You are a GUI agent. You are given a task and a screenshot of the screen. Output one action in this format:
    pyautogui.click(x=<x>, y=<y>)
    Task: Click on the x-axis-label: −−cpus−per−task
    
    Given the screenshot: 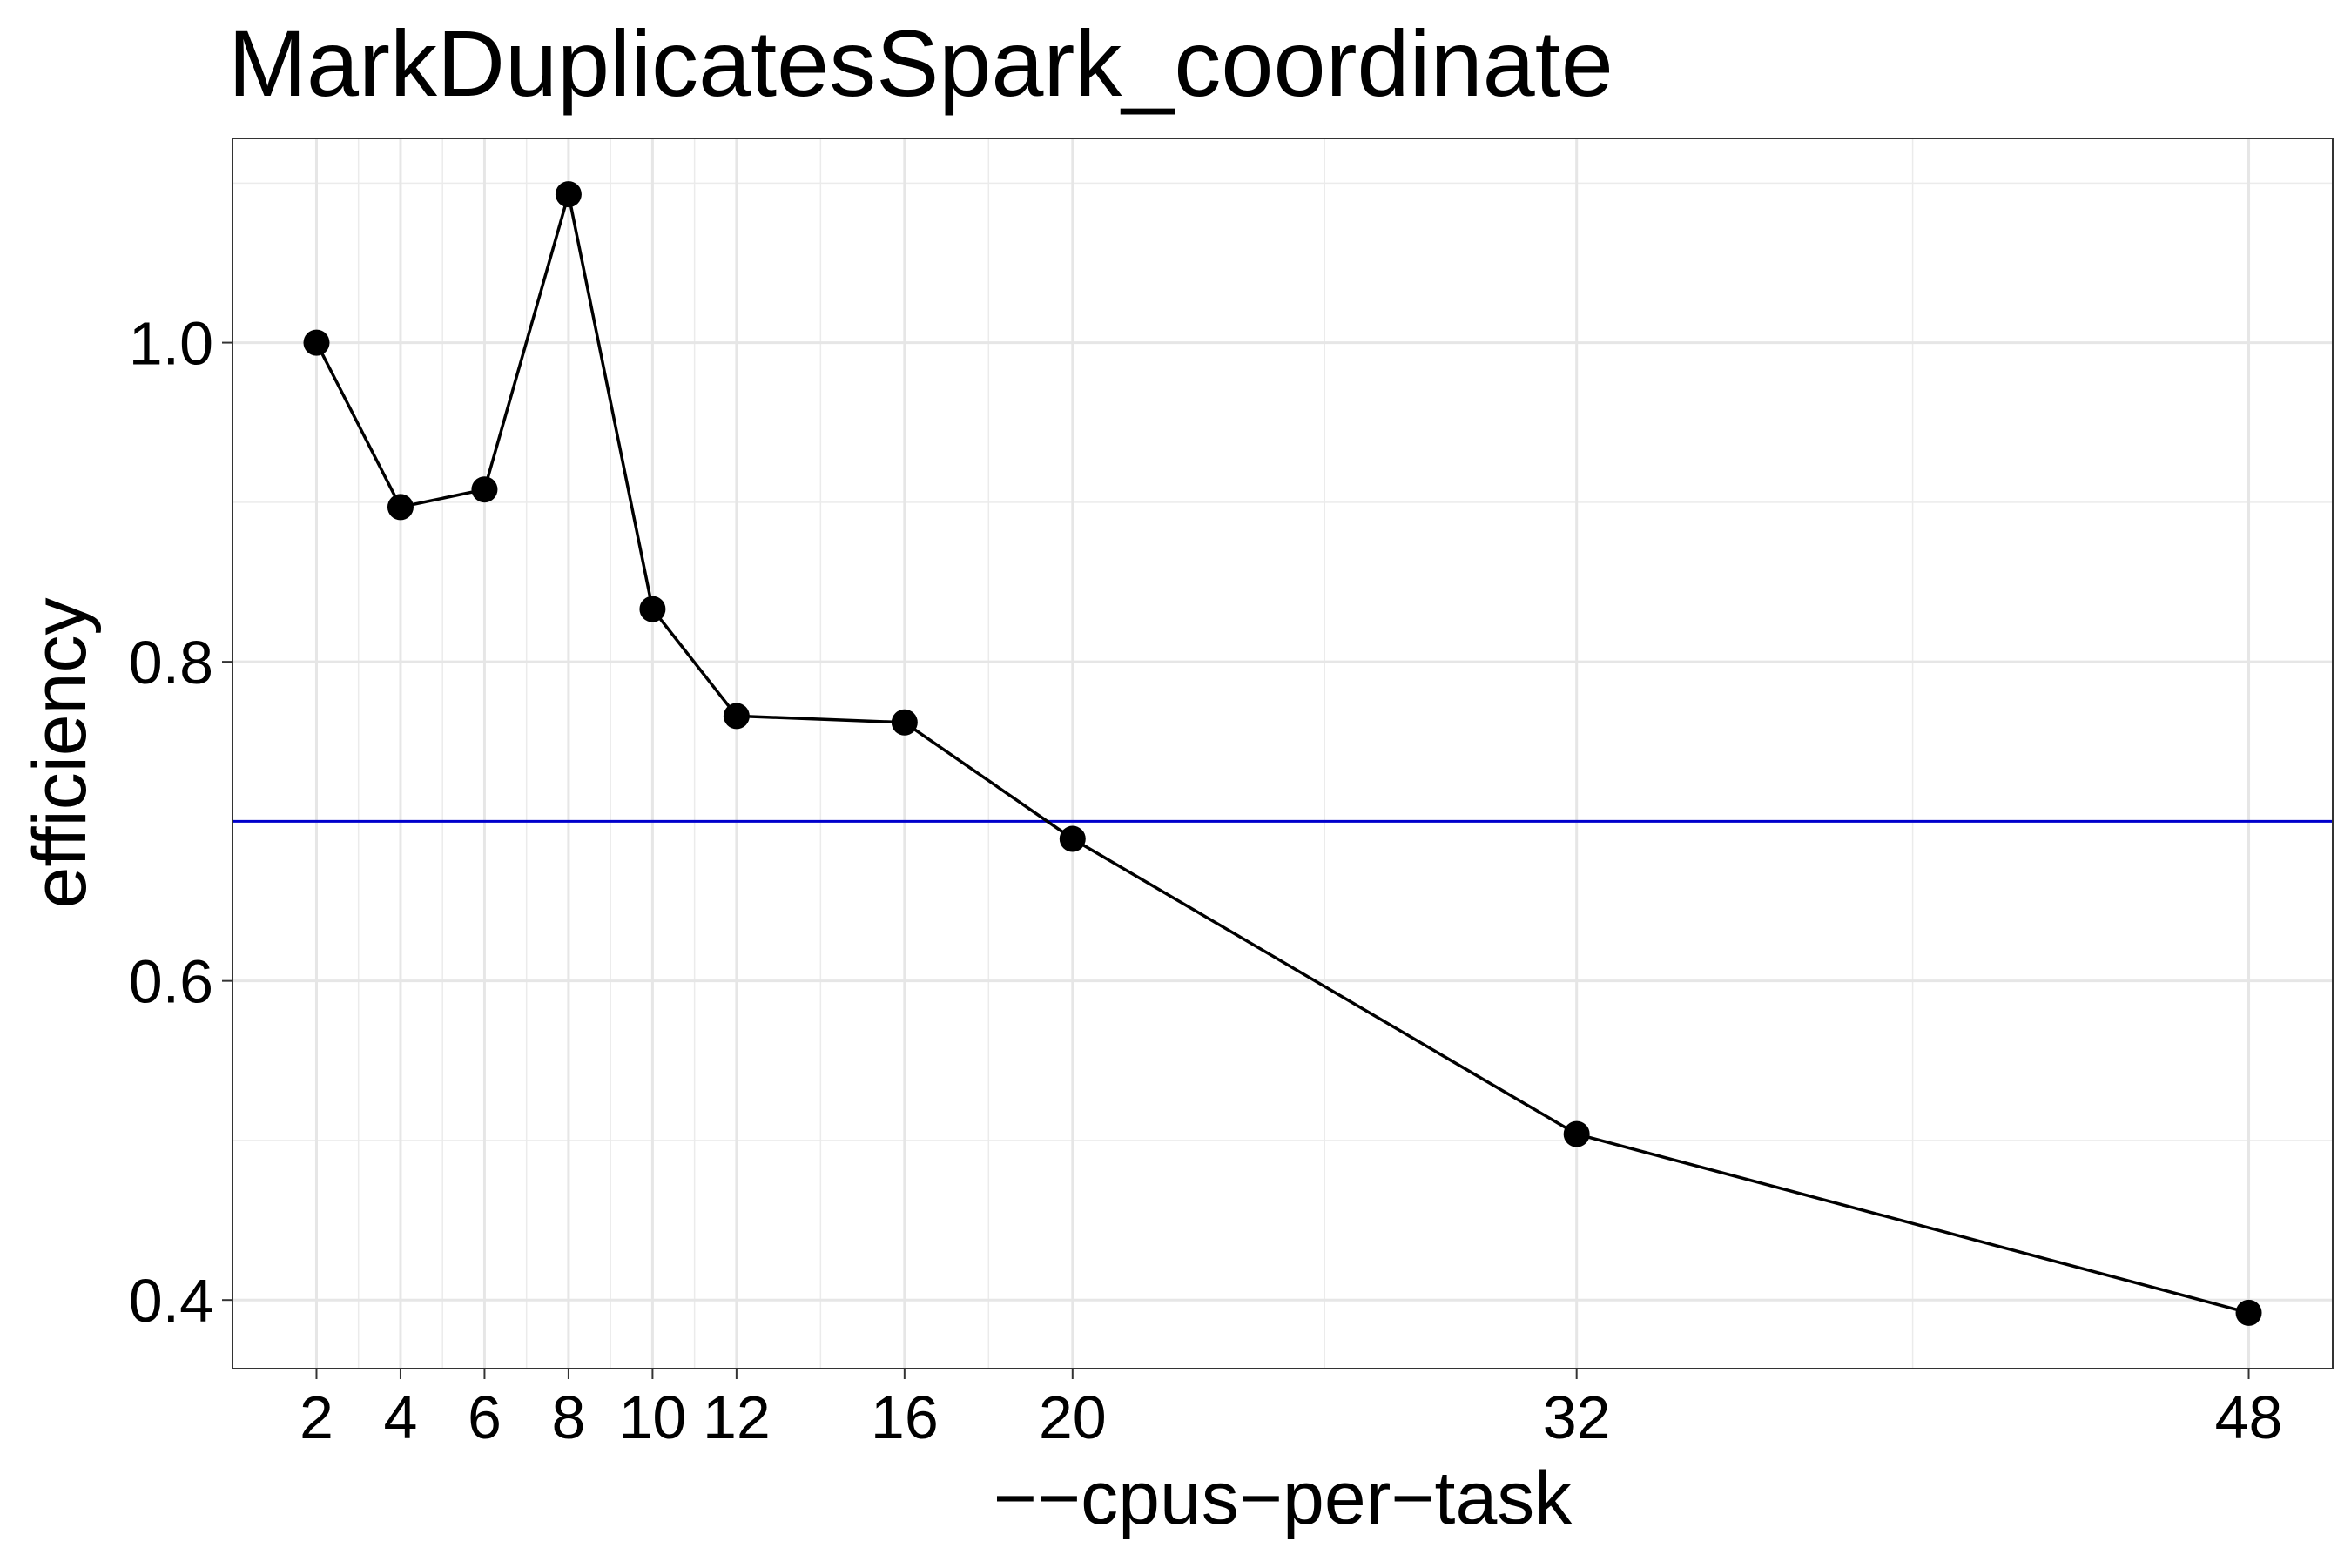 What is the action you would take?
    pyautogui.click(x=1283, y=1498)
    